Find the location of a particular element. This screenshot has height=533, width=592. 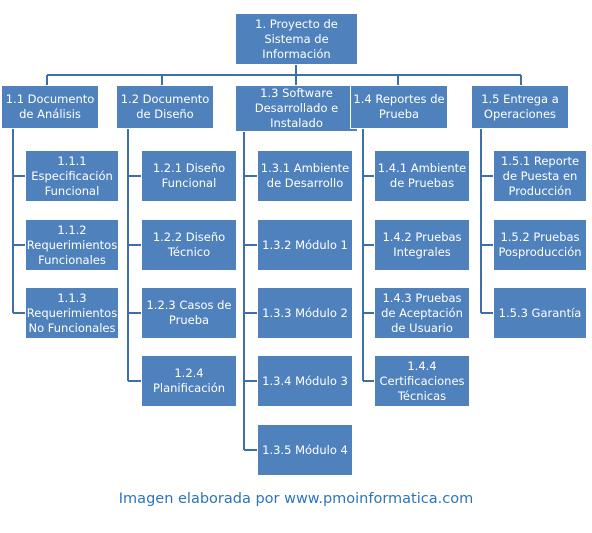

wbs-item-1-2-2: 1.2.2 Diseño Técnico is located at coordinates (189, 245).